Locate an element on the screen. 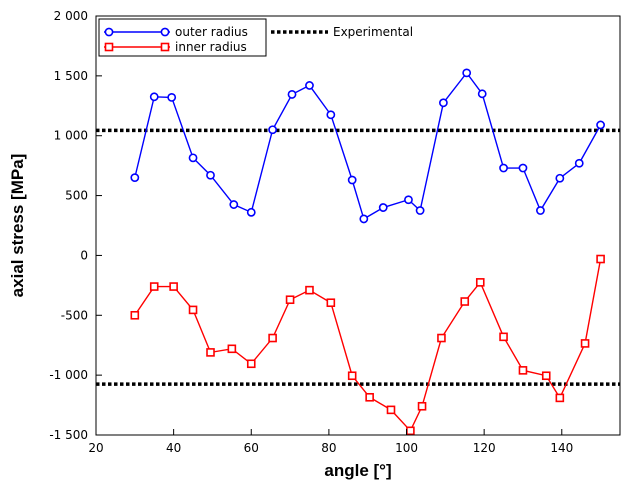 Image resolution: width=622 pixels, height=488 pixels. legend-label: outer radius is located at coordinates (211, 32).